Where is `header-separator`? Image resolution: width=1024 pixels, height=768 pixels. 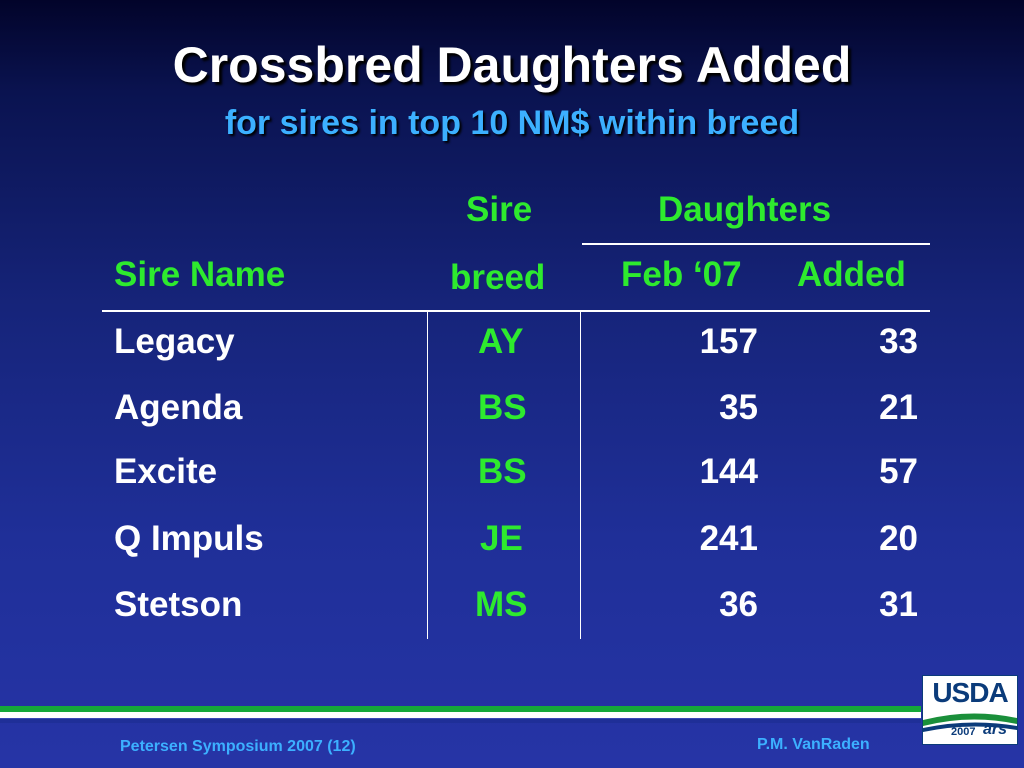 header-separator is located at coordinates (516, 311).